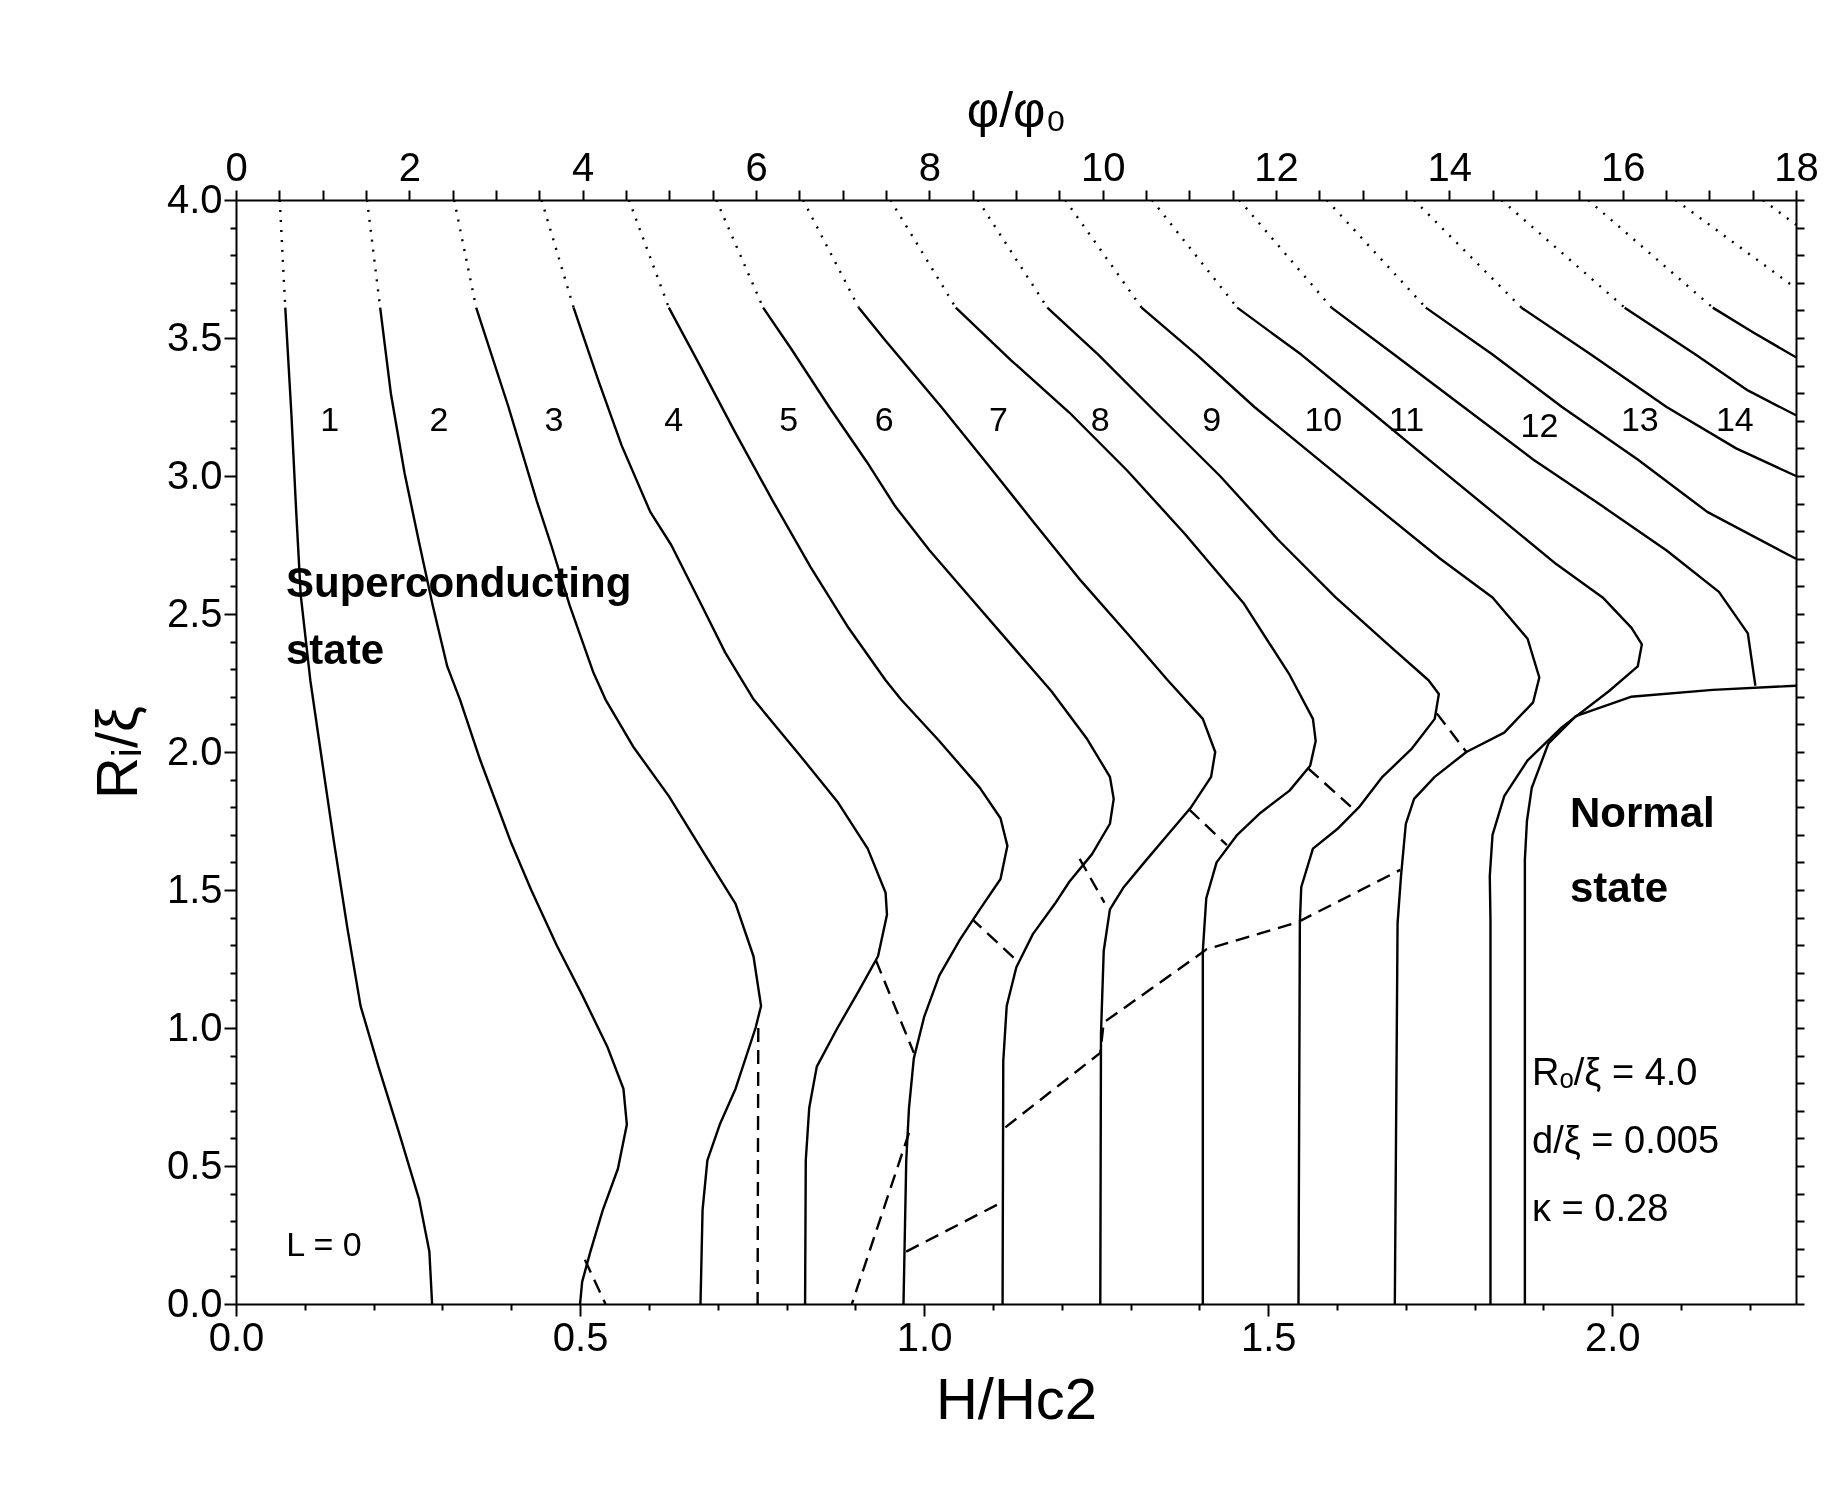 This screenshot has width=1840, height=1501. Describe the element at coordinates (1642, 812) in the screenshot. I see `annotation: Normal` at that location.